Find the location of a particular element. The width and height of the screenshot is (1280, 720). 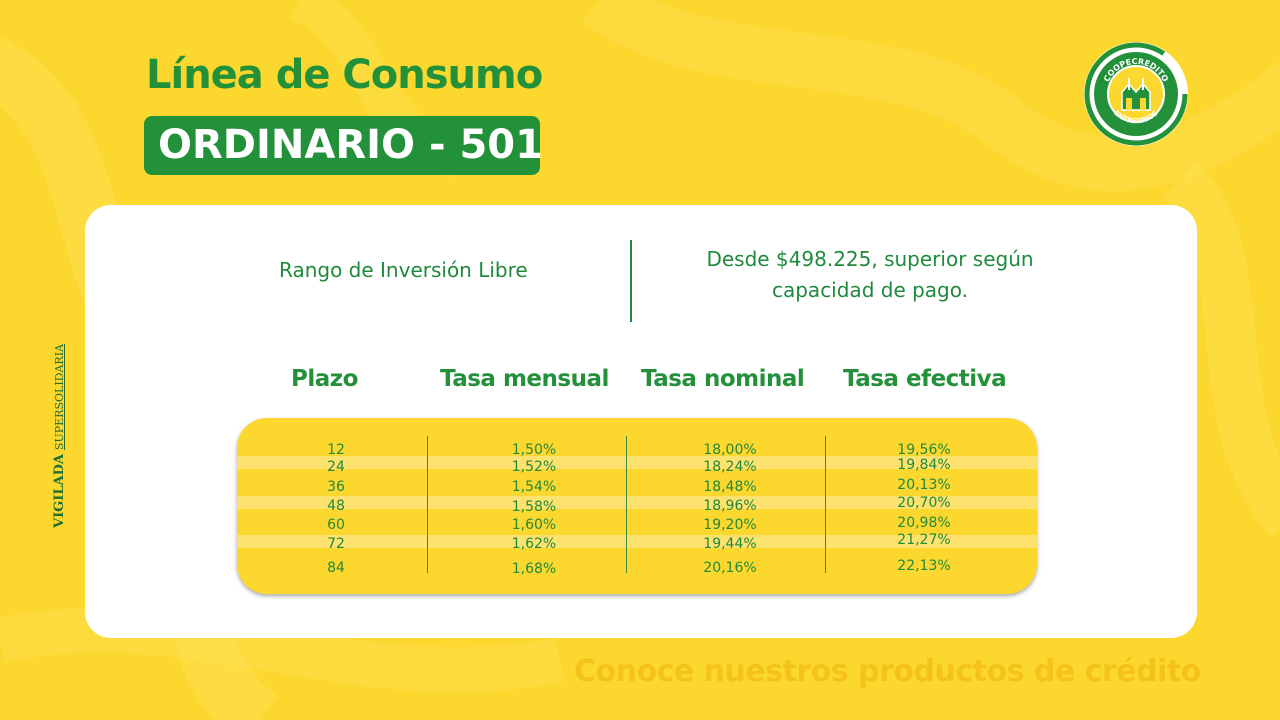

table-cell: 36 is located at coordinates (336, 487).